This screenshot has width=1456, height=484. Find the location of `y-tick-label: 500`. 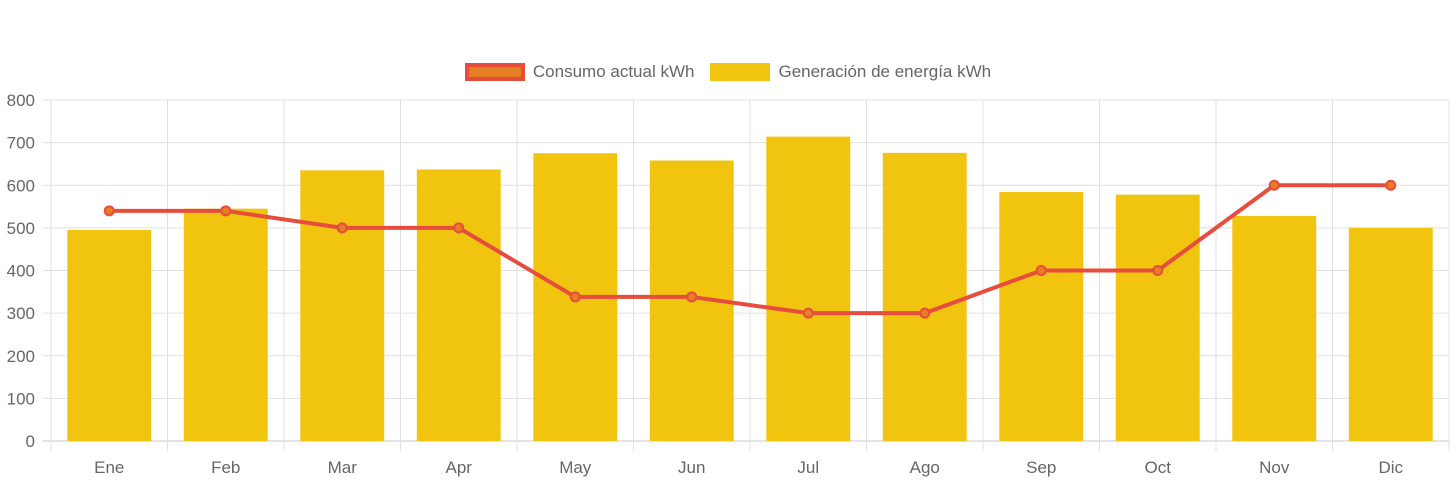

y-tick-label: 500 is located at coordinates (21, 228).